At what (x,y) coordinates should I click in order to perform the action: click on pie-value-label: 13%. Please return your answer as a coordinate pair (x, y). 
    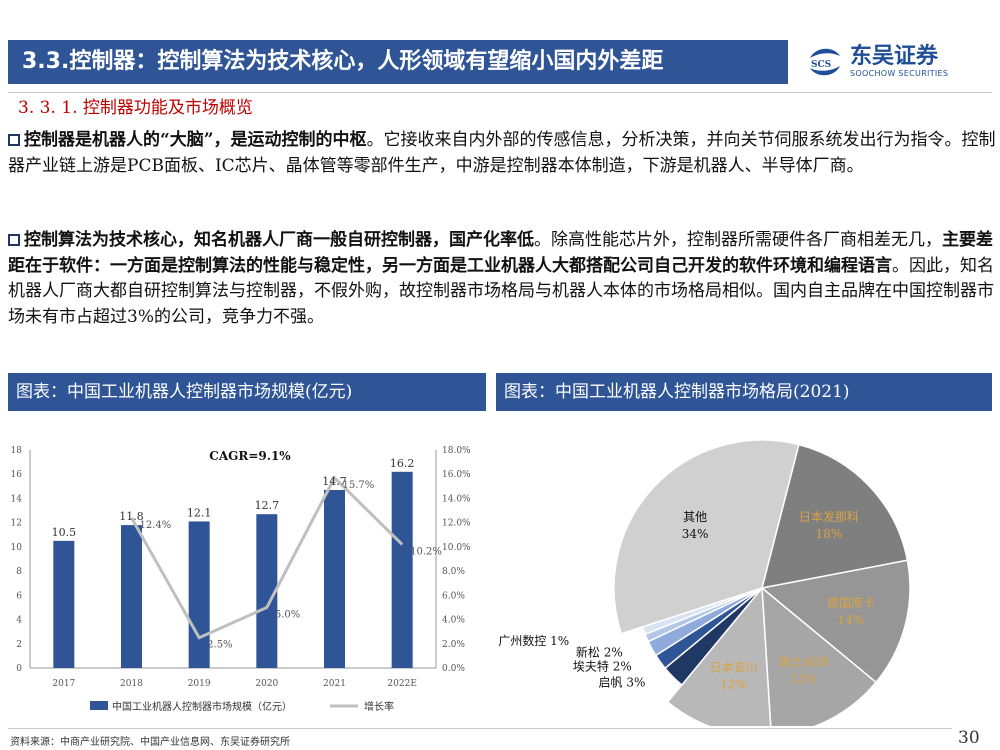
    Looking at the image, I should click on (803, 679).